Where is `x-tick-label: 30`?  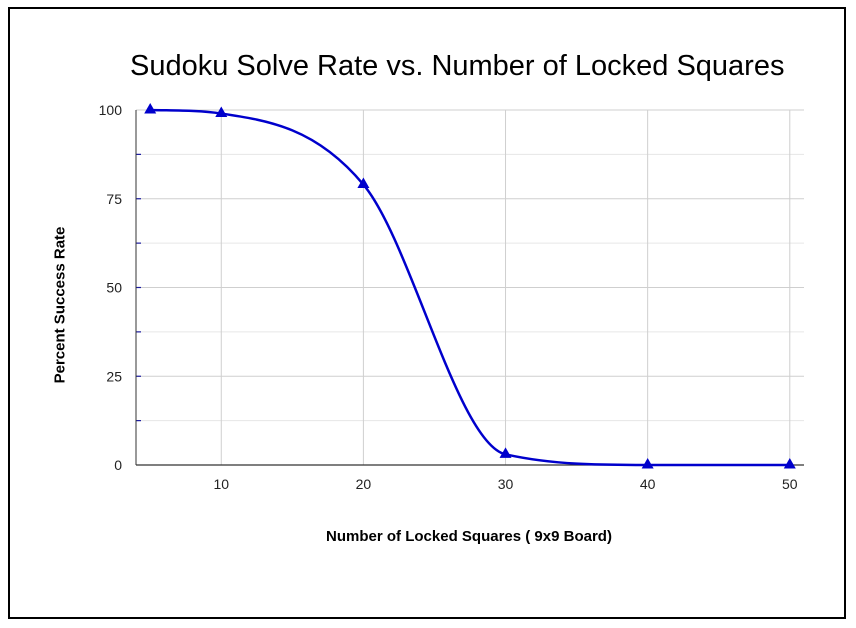 x-tick-label: 30 is located at coordinates (506, 484).